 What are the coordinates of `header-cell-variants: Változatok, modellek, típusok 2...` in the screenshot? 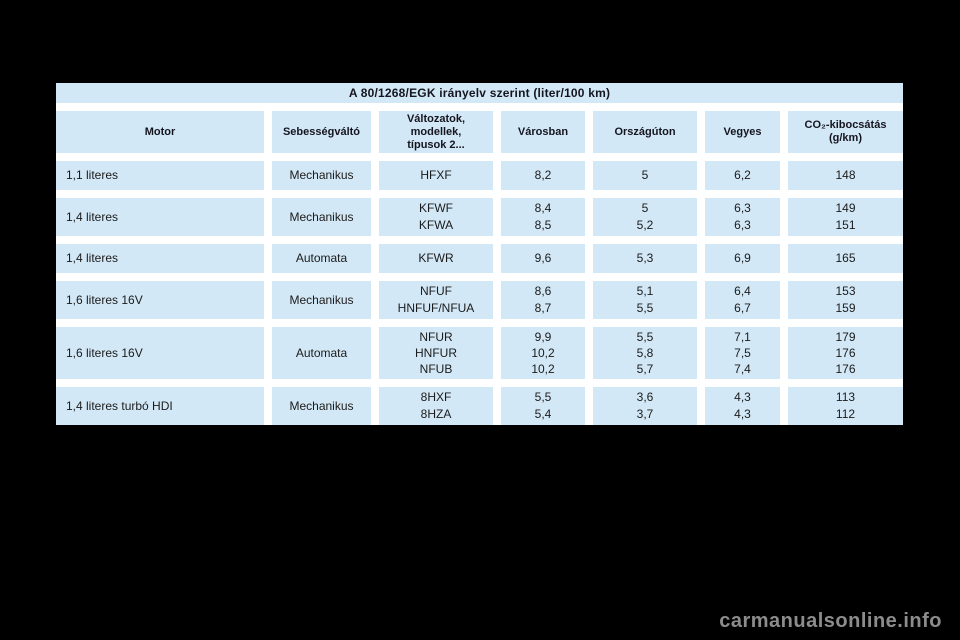 It's located at (436, 132).